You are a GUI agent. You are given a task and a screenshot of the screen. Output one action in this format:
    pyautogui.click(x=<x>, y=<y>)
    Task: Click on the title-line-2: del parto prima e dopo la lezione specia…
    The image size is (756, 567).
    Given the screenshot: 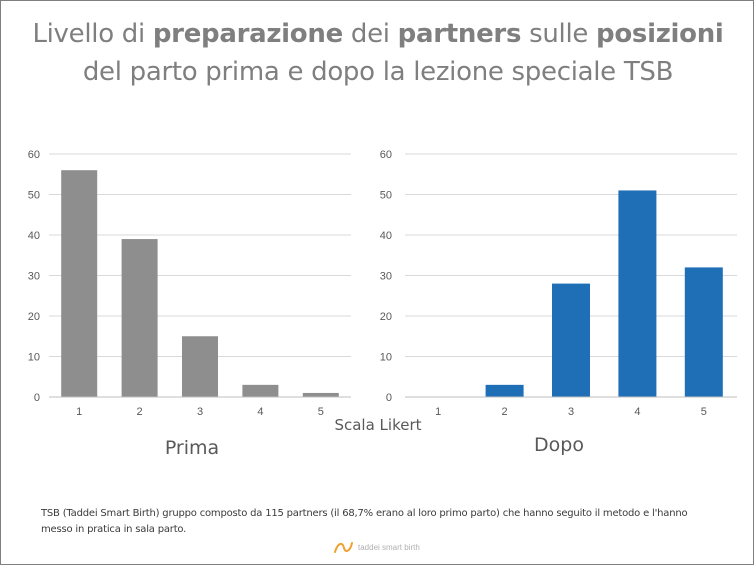 What is the action you would take?
    pyautogui.click(x=378, y=72)
    